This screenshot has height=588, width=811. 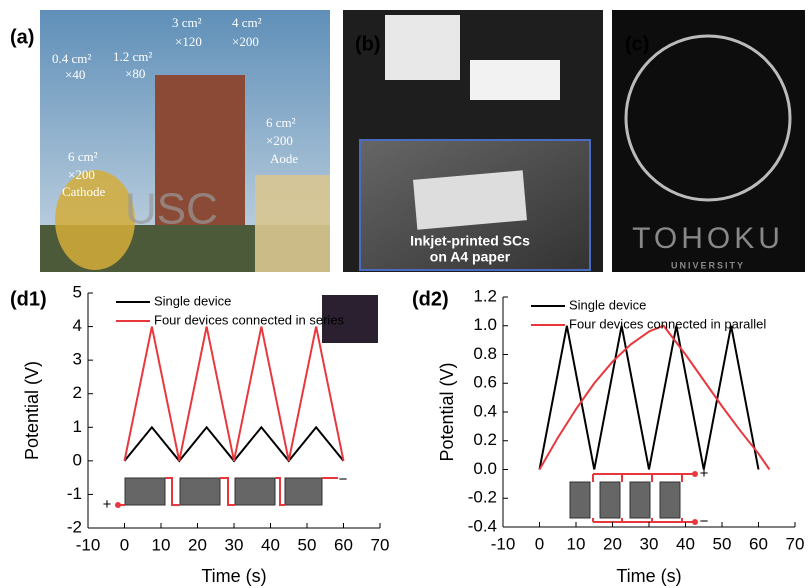 I want to click on photo-text: on A4 paper, so click(x=470, y=257).